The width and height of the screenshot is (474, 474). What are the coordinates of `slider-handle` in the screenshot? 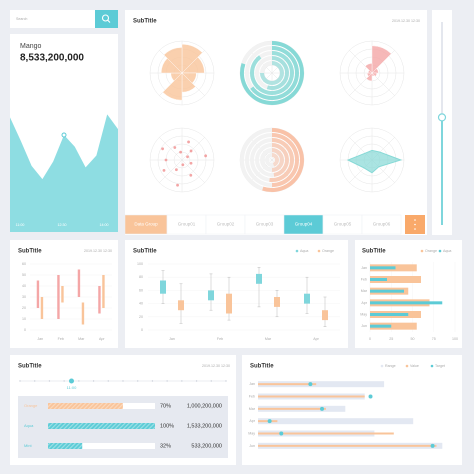 It's located at (442, 117).